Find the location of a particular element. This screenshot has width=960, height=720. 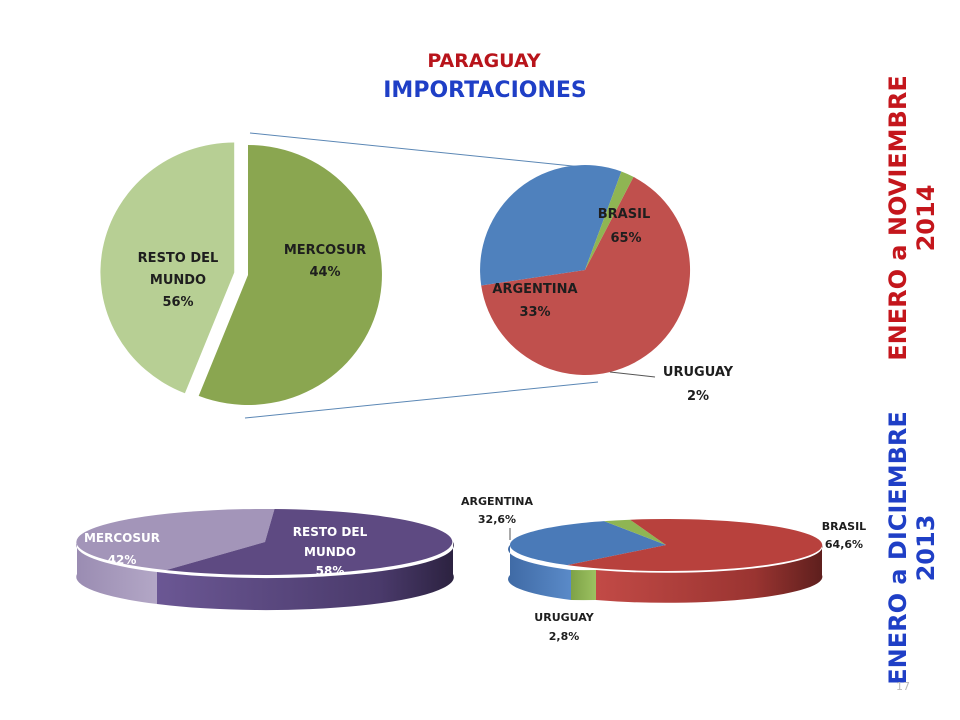

slice-argentina-2014 is located at coordinates (551, 225).